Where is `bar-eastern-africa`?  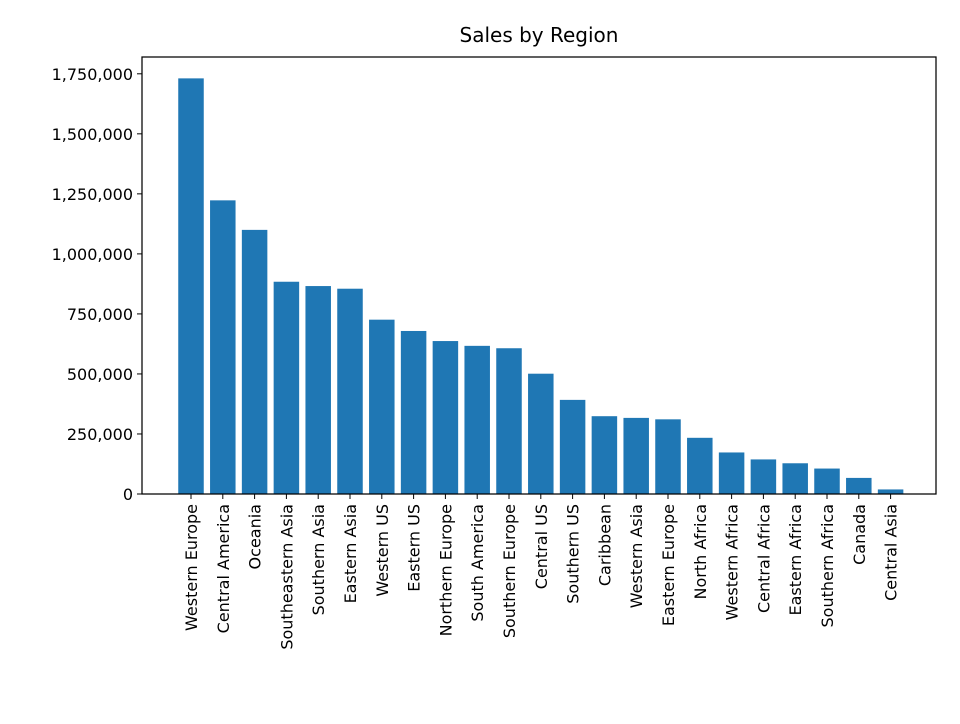 bar-eastern-africa is located at coordinates (795, 478).